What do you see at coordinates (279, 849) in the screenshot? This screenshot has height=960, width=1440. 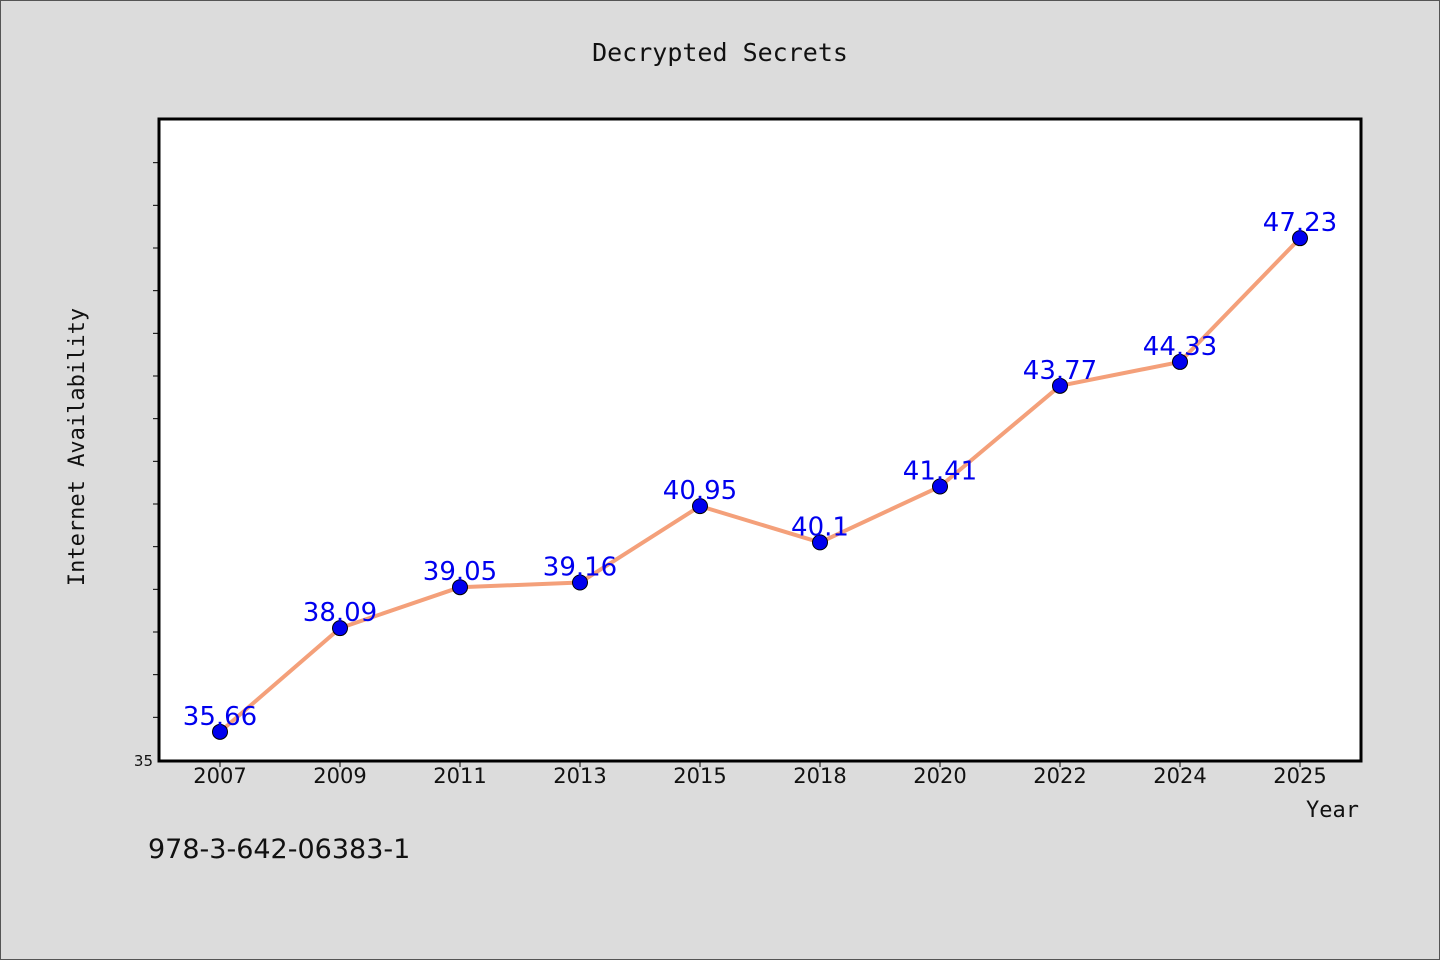 I see `isbn-text: 978-3-642-06383-1` at bounding box center [279, 849].